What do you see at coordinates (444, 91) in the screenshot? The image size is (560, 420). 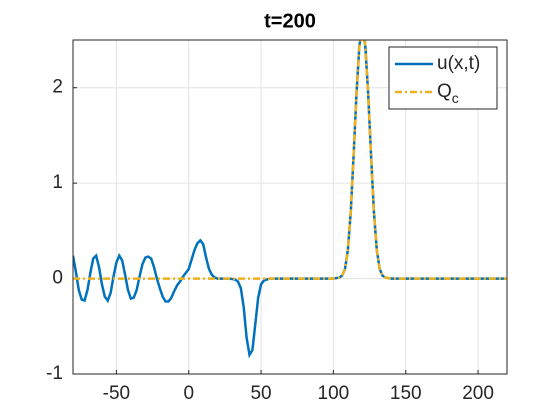 I see `legend-label-part: Q` at bounding box center [444, 91].